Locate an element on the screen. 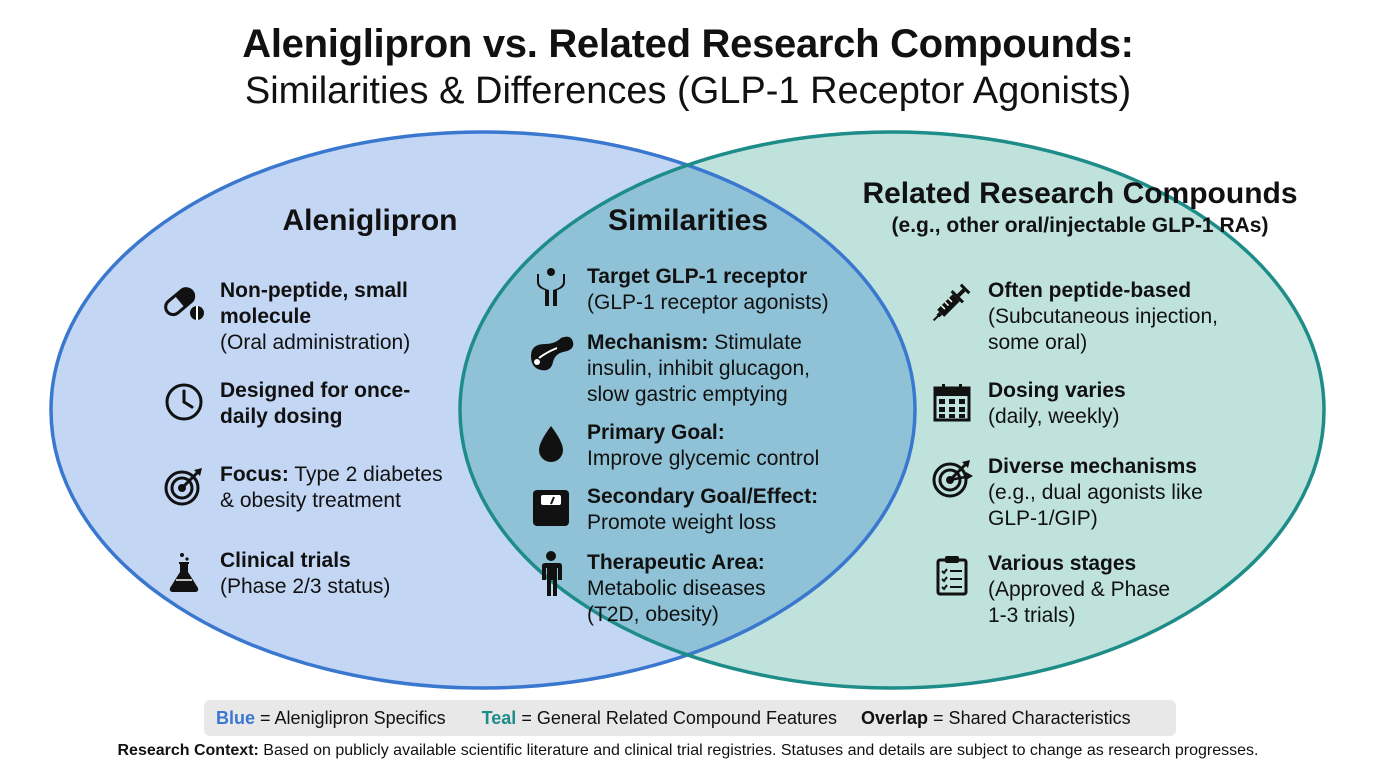 The height and width of the screenshot is (768, 1376). middle-item-4-text: Promote weight loss is located at coordinates (682, 522).